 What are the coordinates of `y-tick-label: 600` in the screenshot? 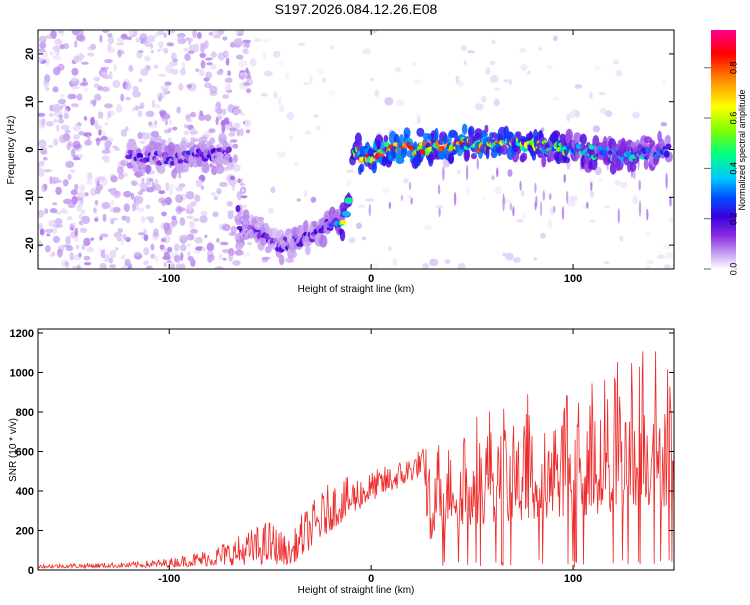 It's located at (25, 452).